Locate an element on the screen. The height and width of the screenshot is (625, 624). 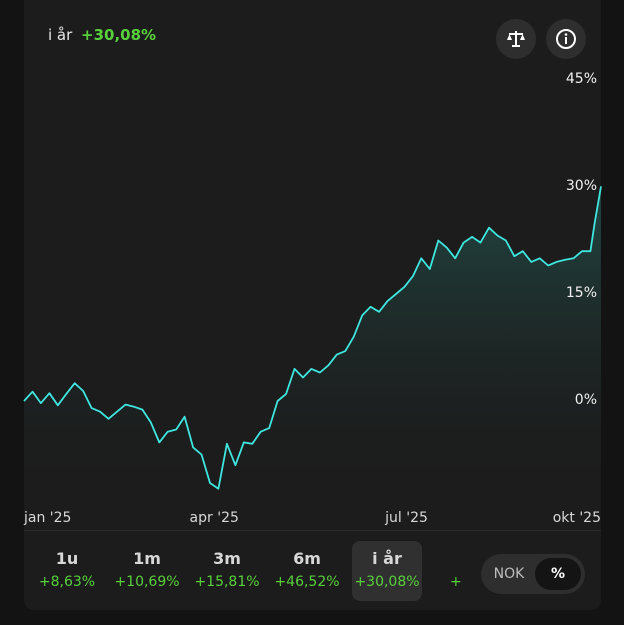
info-icon is located at coordinates (566, 39).